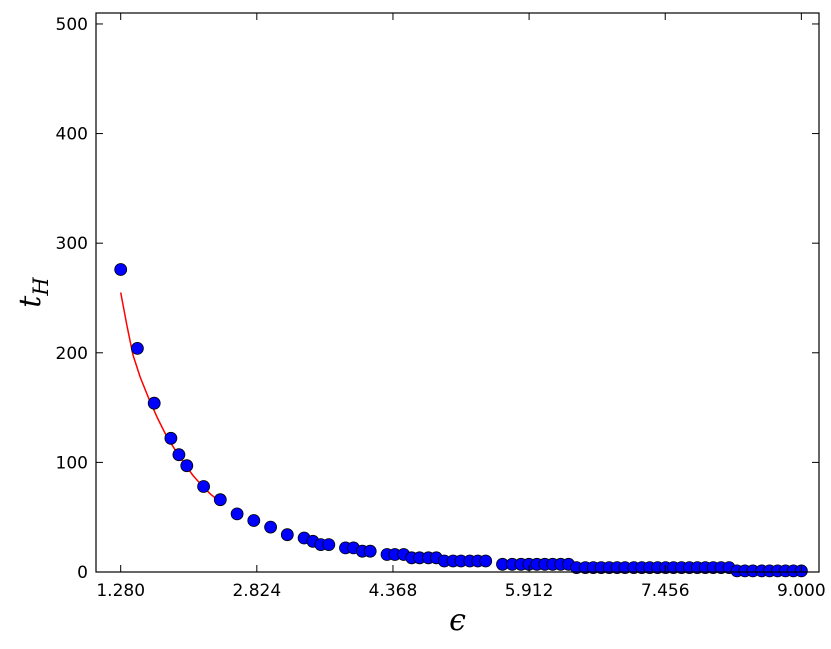  What do you see at coordinates (529, 591) in the screenshot?
I see `x-tick-label: 5.912` at bounding box center [529, 591].